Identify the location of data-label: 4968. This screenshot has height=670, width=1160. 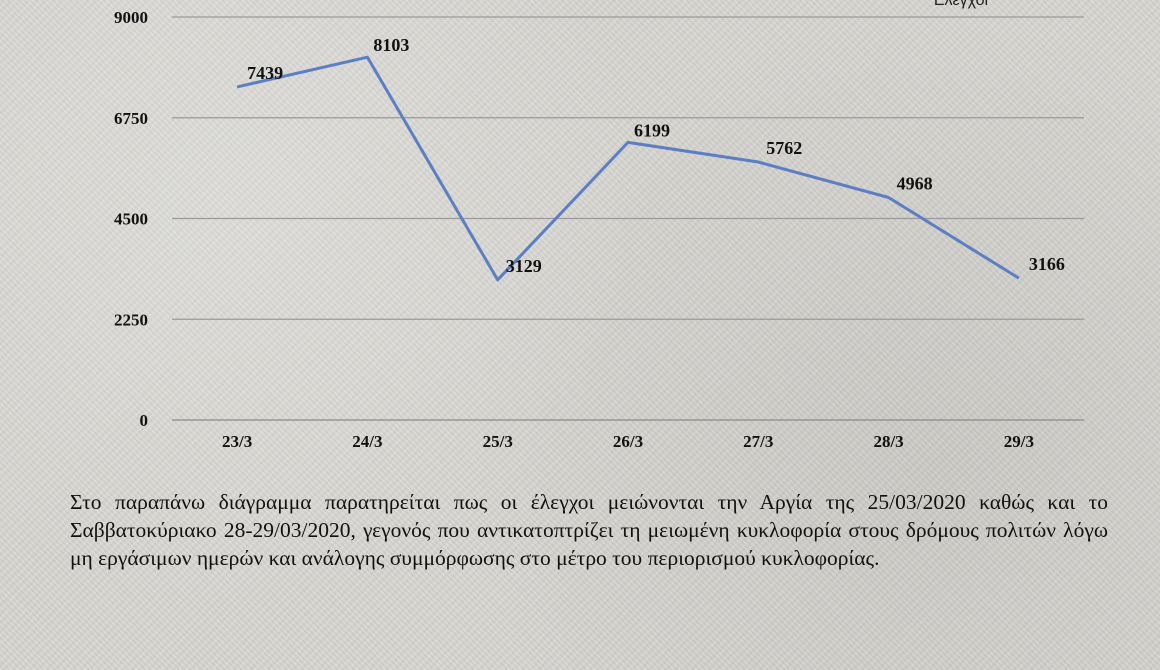
(915, 184).